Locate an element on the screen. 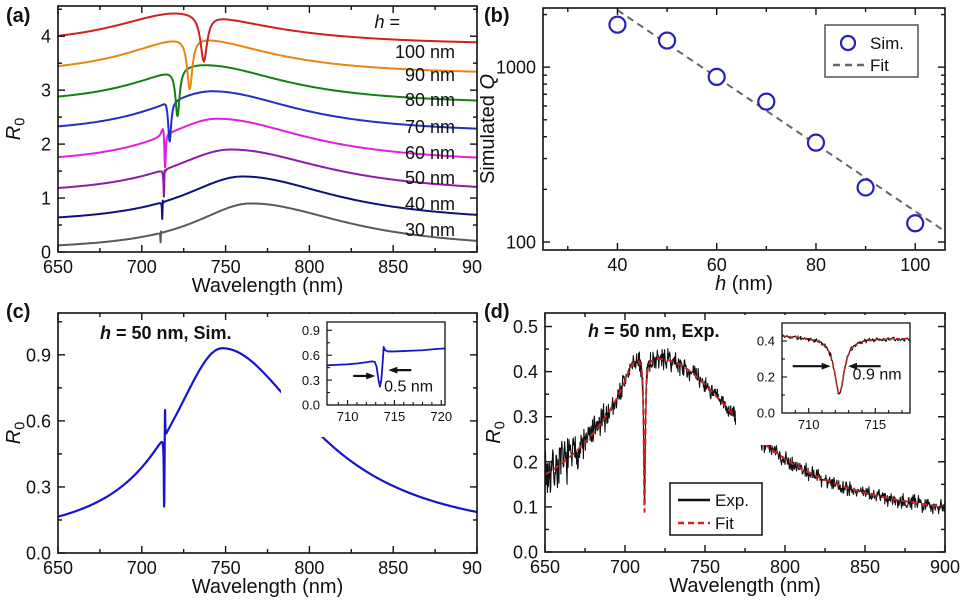 Image resolution: width=965 pixels, height=604 pixels. y-tick-label: 0 is located at coordinates (46, 252).